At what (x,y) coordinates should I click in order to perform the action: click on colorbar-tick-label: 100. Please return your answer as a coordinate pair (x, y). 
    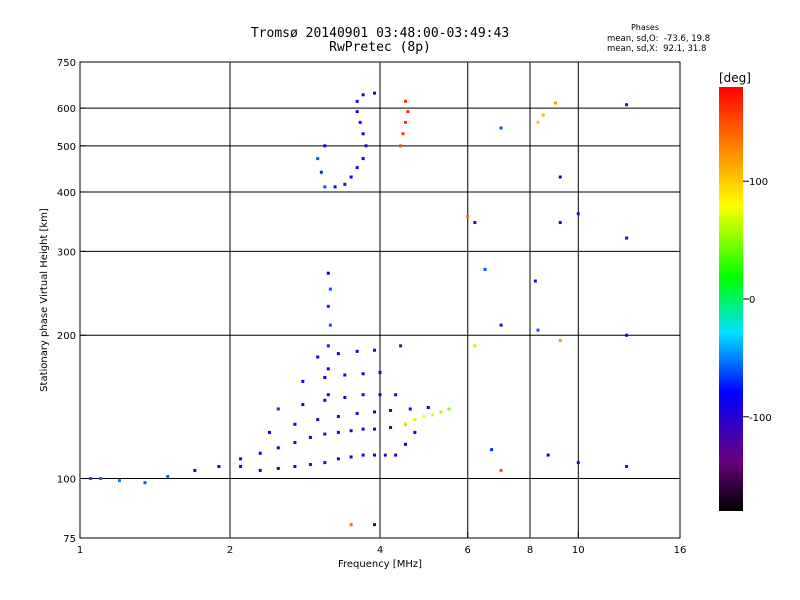
    Looking at the image, I should click on (758, 182).